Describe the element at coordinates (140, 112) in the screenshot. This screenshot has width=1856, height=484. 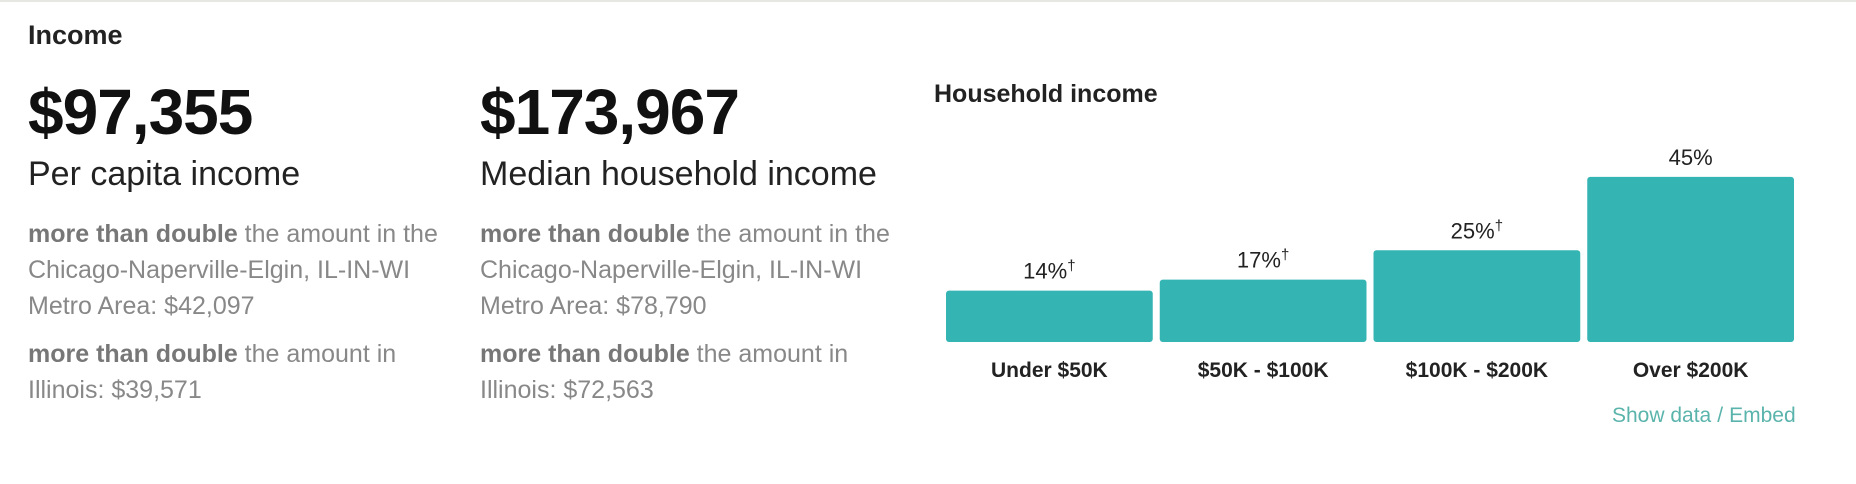
I see `stat-value: $97,355` at that location.